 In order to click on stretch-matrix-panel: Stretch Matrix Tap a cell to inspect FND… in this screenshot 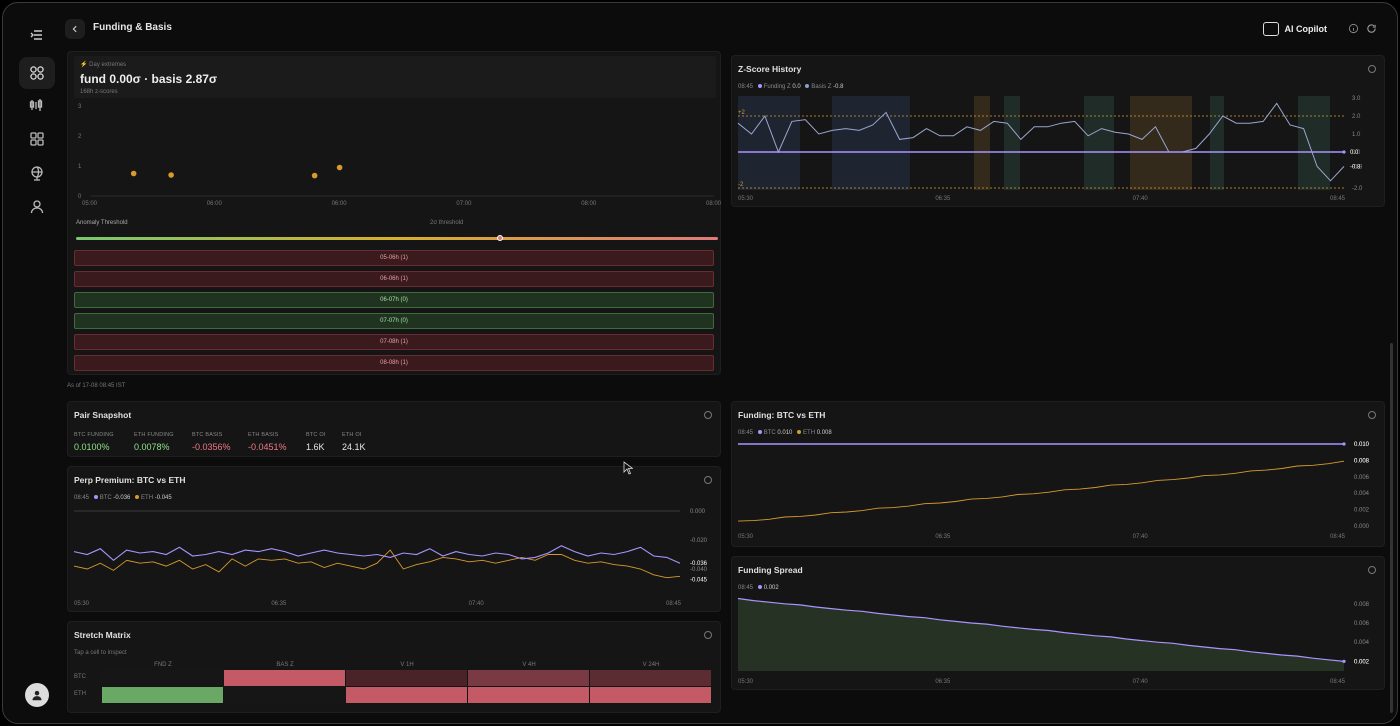, I will do `click(394, 667)`.